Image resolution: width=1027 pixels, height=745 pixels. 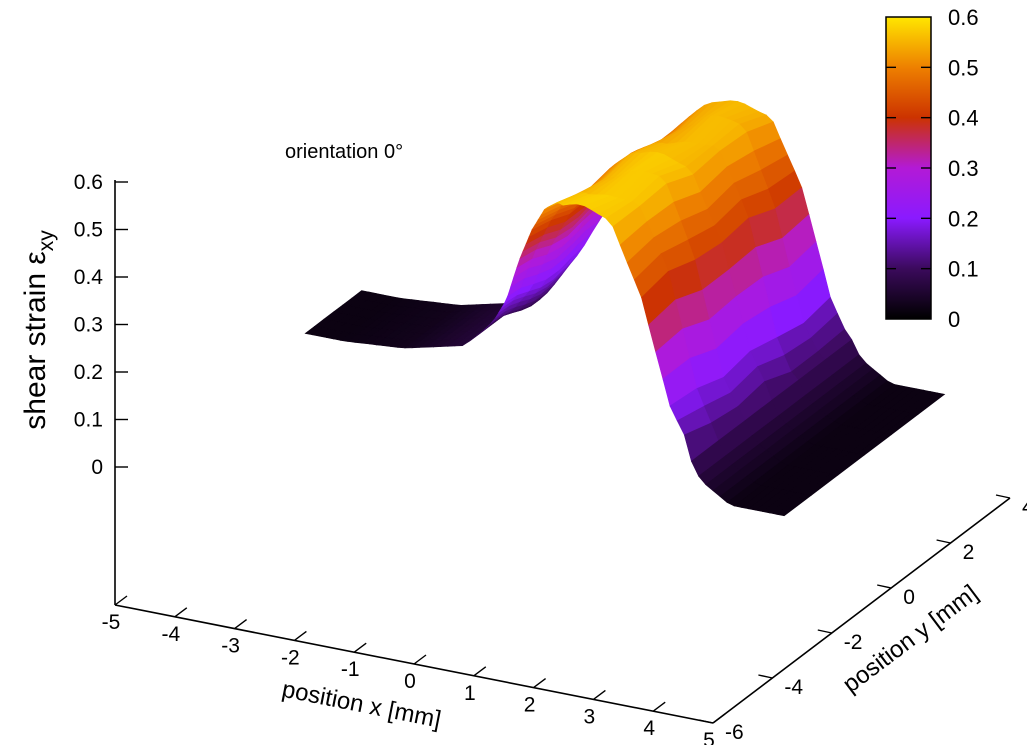 What do you see at coordinates (290, 657) in the screenshot?
I see `x-tick-label: -2` at bounding box center [290, 657].